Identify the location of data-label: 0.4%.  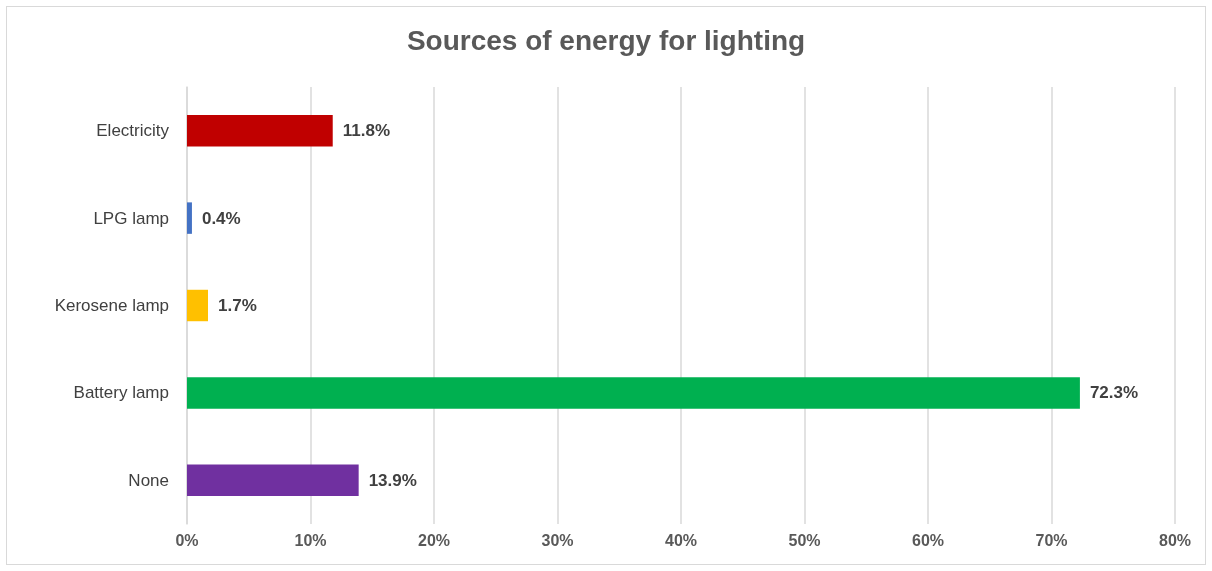
(221, 218).